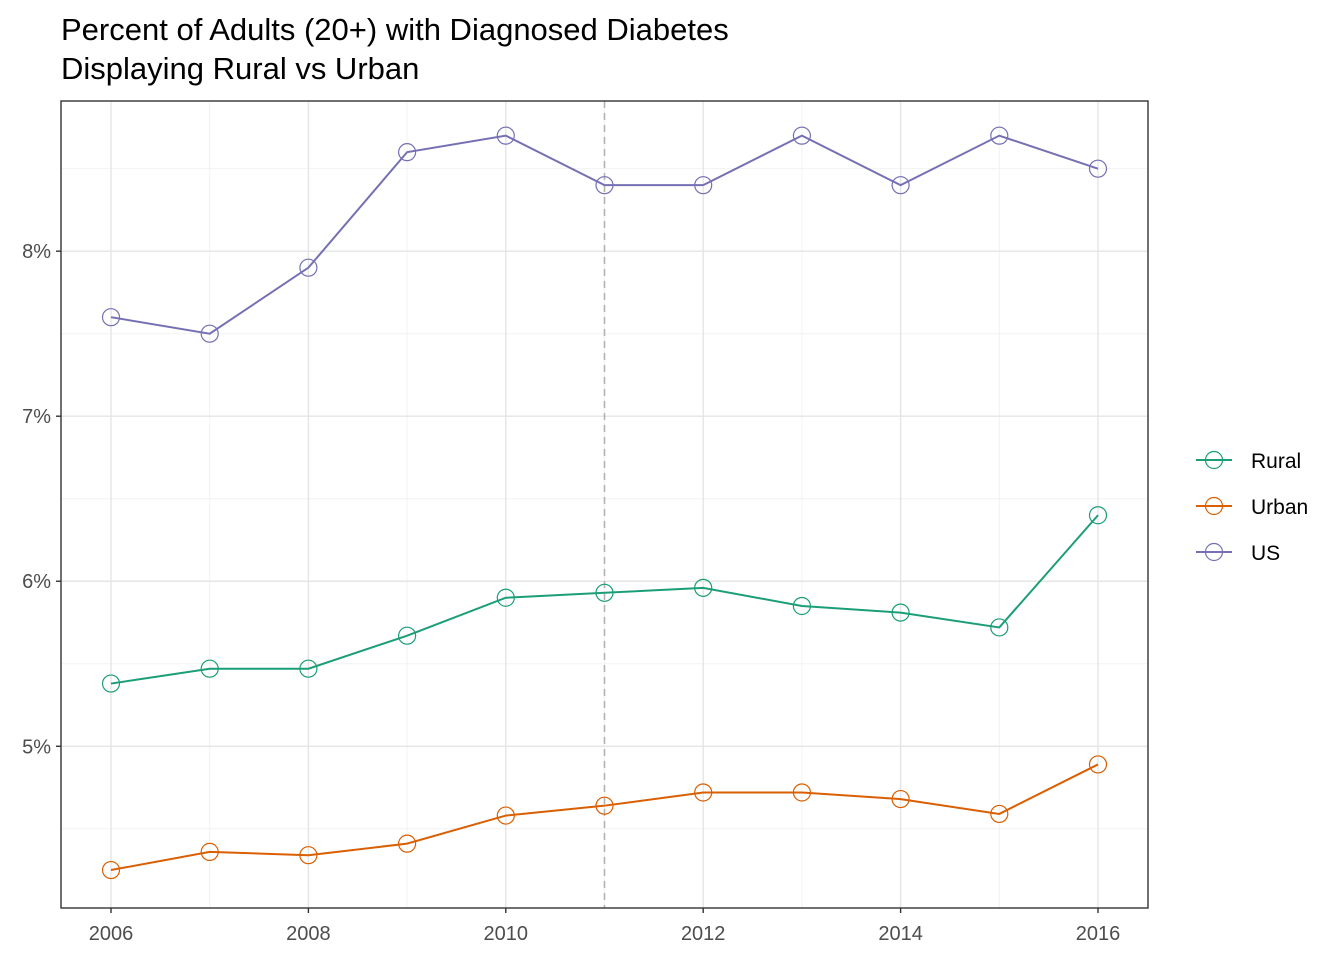 Image resolution: width=1344 pixels, height=960 pixels. I want to click on legend: Rural Urban US, so click(1252, 507).